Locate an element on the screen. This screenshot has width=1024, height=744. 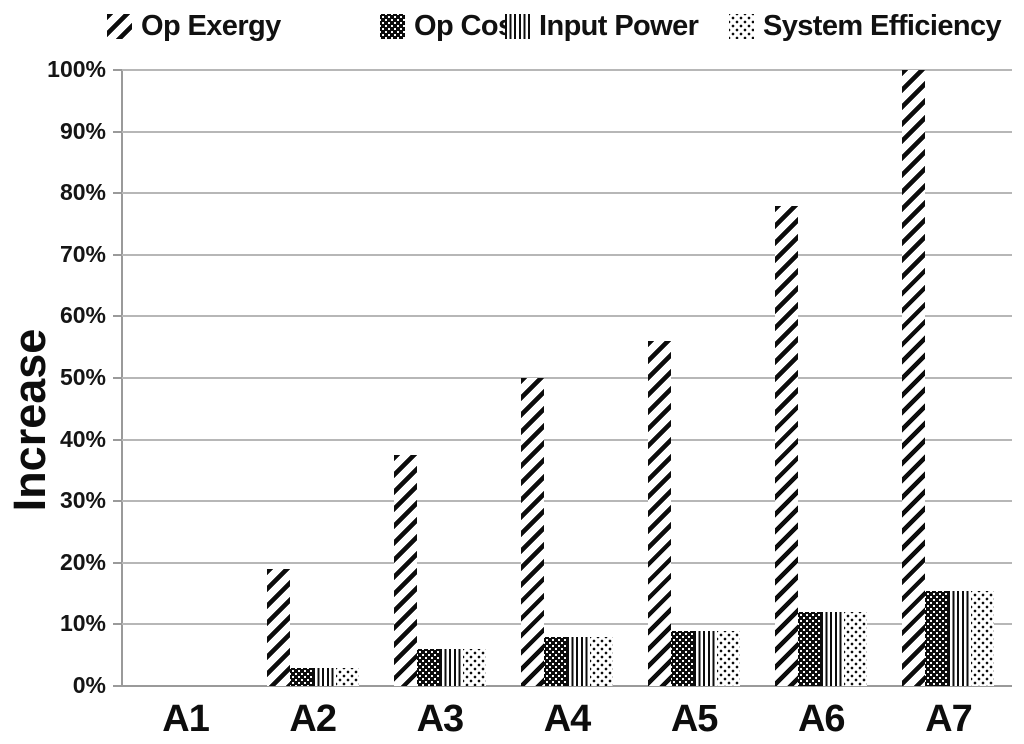
y-tick-label: 40% is located at coordinates (82, 438).